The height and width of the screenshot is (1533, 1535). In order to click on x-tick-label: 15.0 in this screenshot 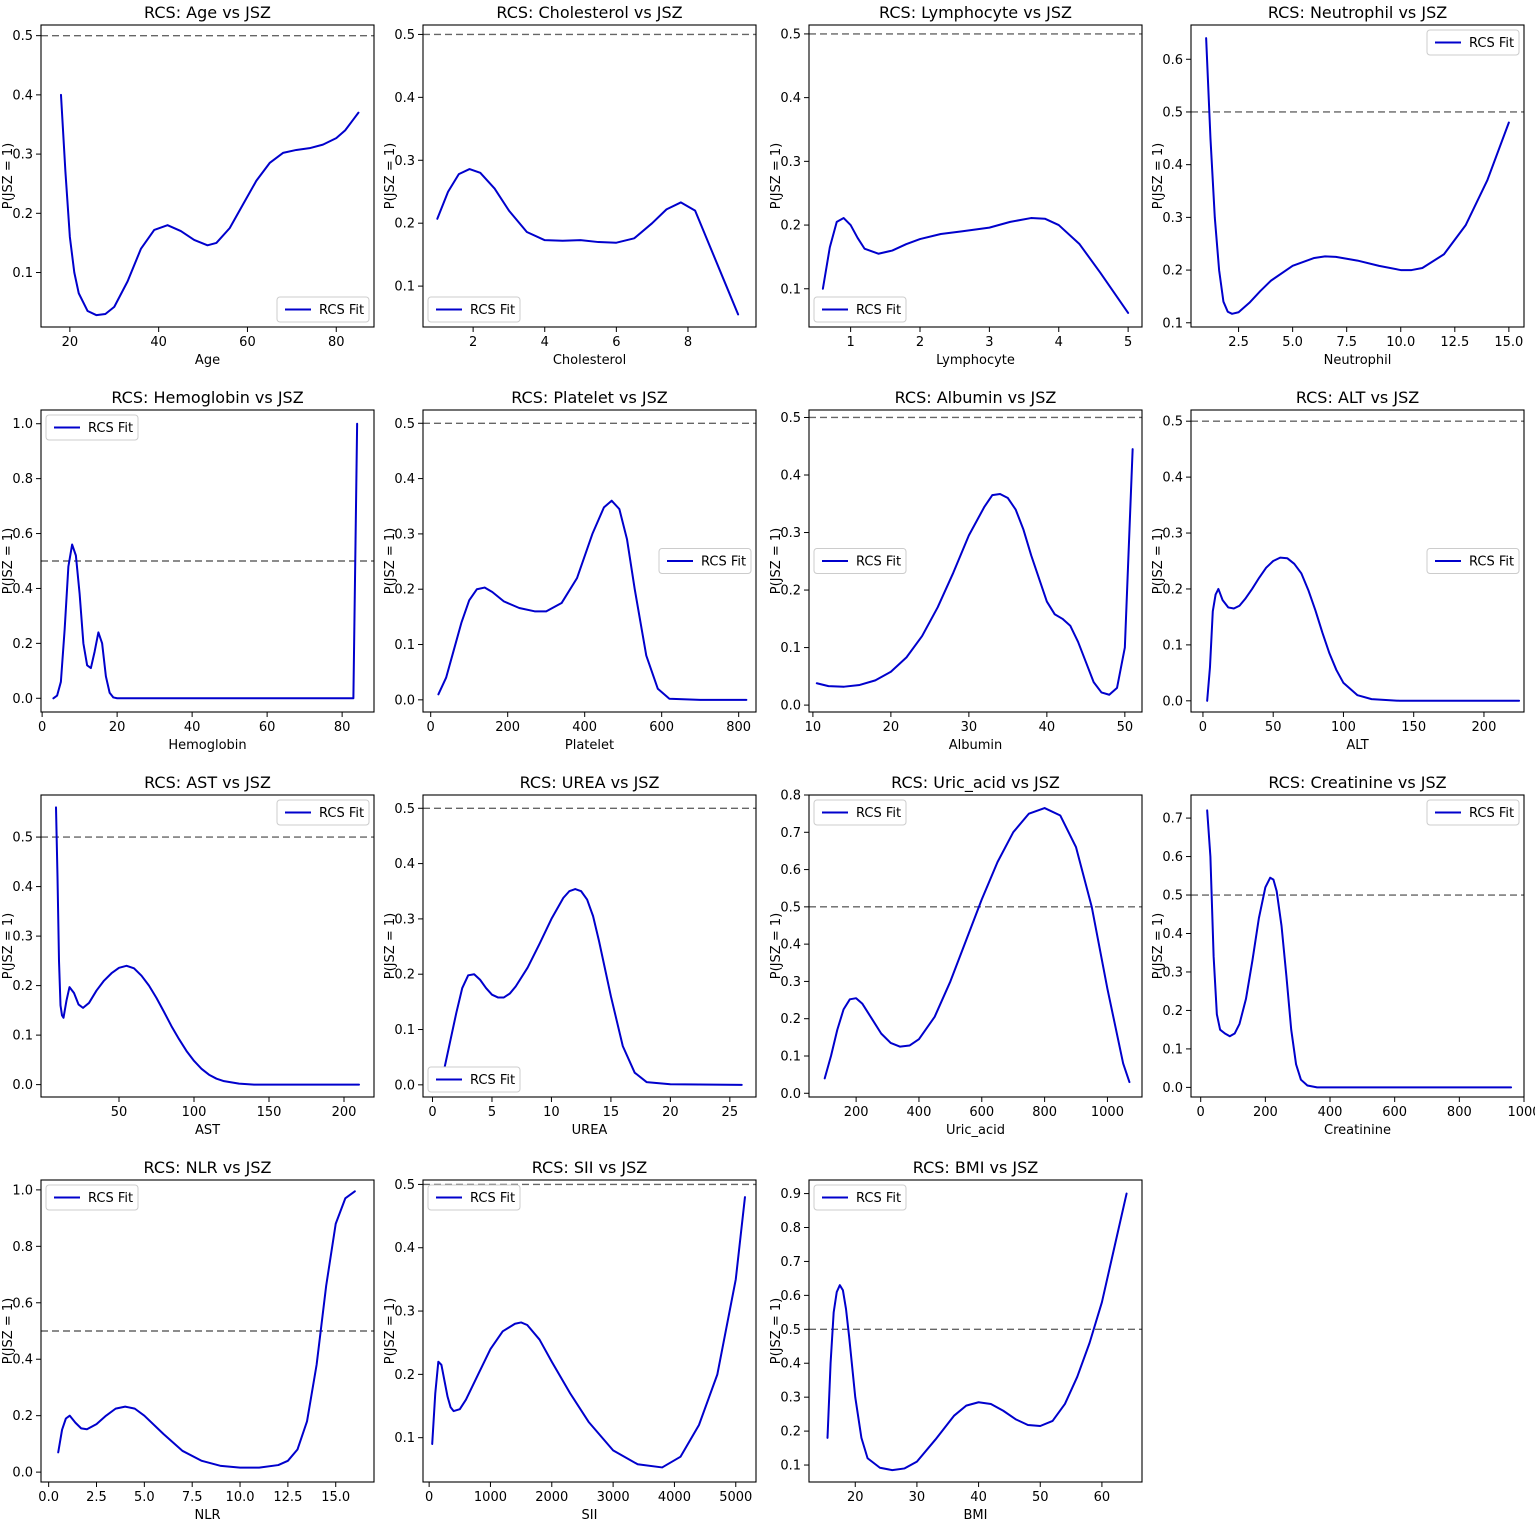, I will do `click(335, 1497)`.